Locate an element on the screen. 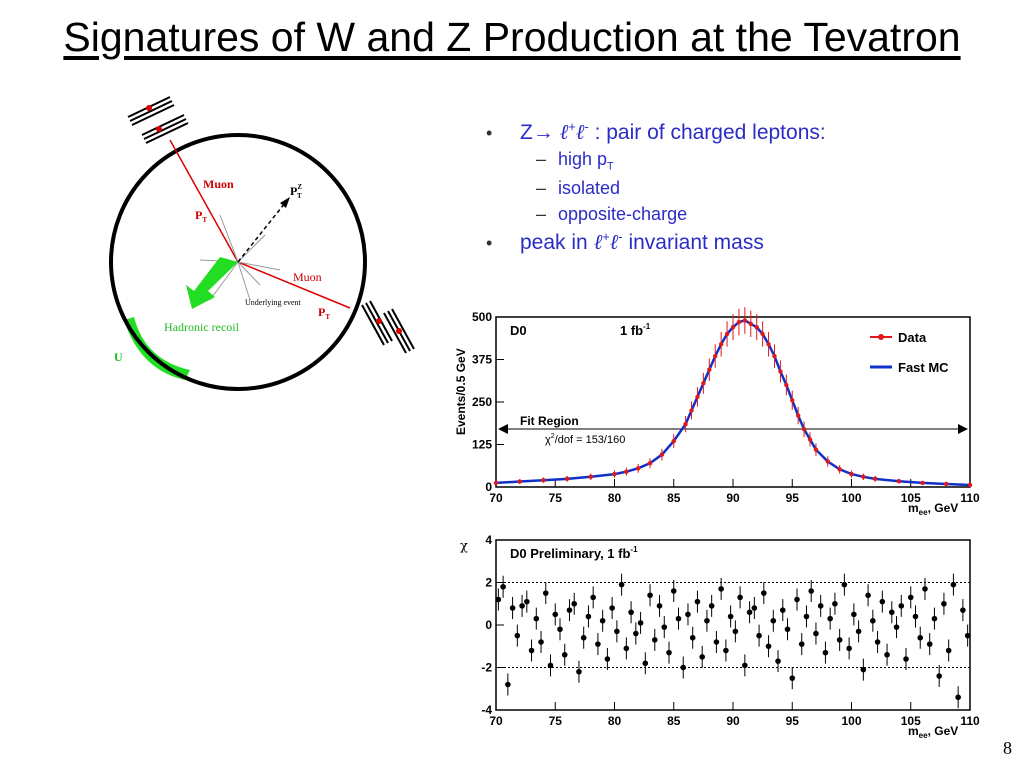 This screenshot has width=1024, height=768. sub-bullet-isolated: – isolated is located at coordinates (578, 187).